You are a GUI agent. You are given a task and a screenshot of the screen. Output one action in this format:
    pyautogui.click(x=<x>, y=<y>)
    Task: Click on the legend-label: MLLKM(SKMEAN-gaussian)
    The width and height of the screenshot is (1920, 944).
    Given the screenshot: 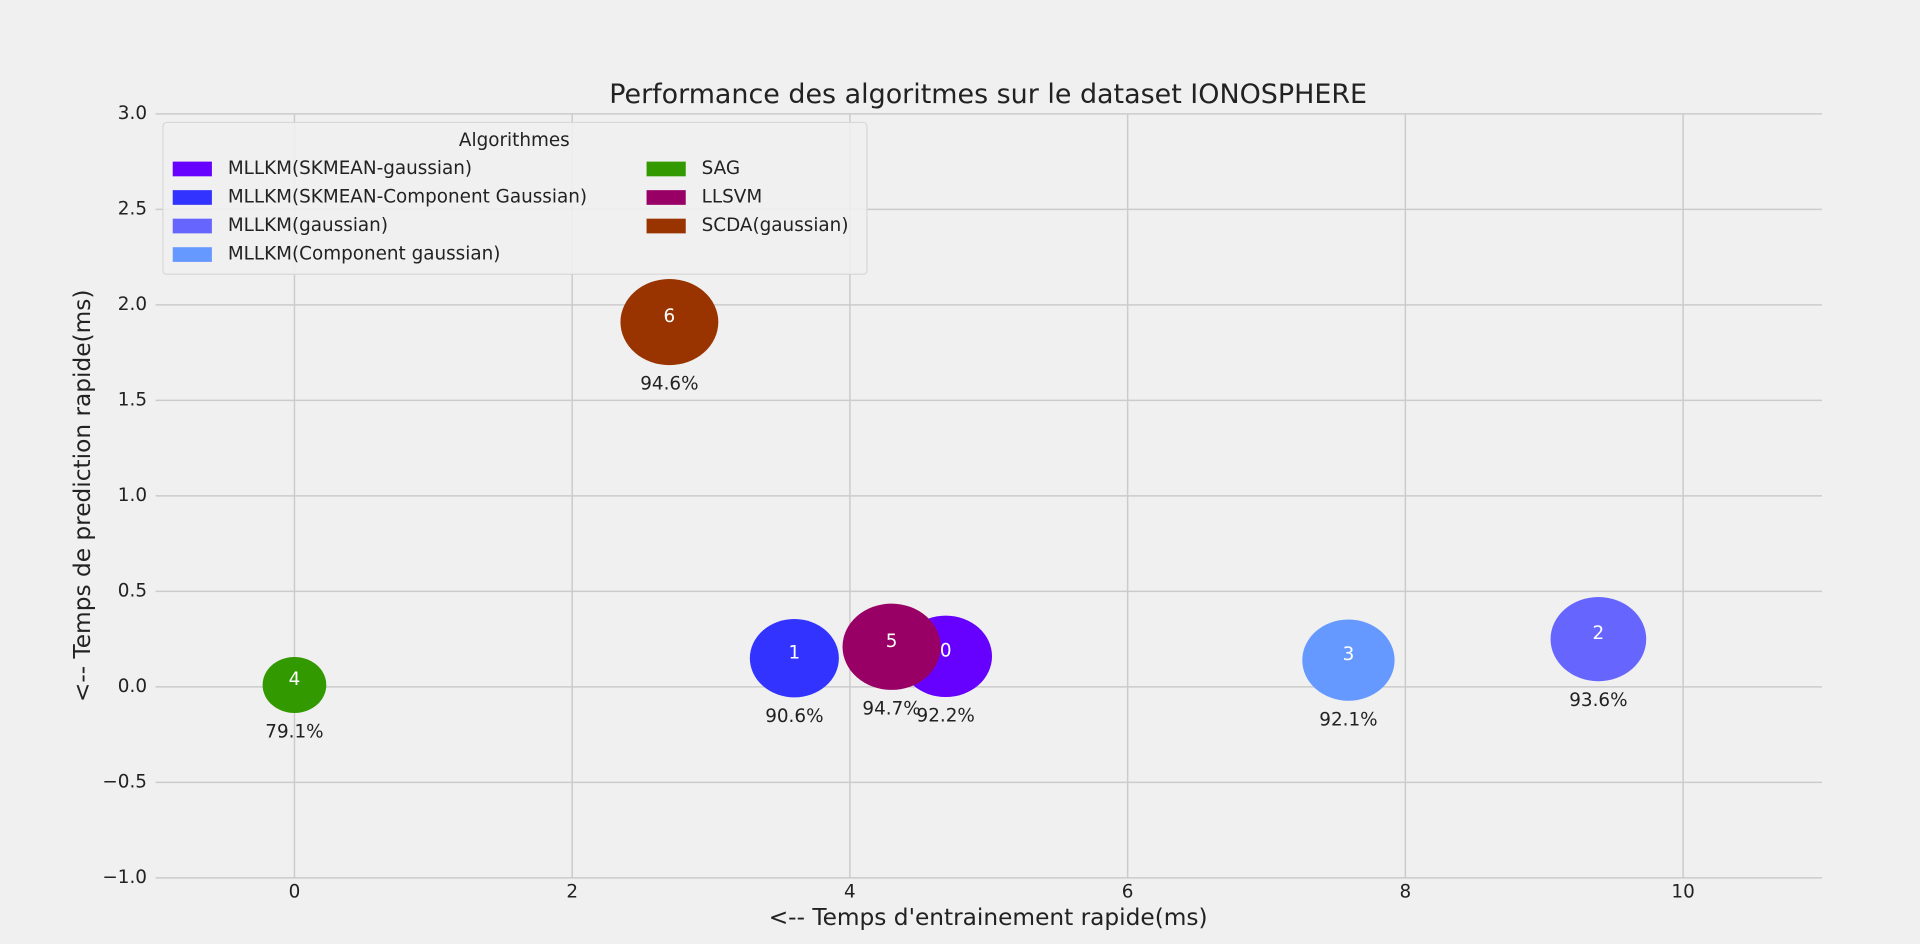 What is the action you would take?
    pyautogui.click(x=350, y=168)
    